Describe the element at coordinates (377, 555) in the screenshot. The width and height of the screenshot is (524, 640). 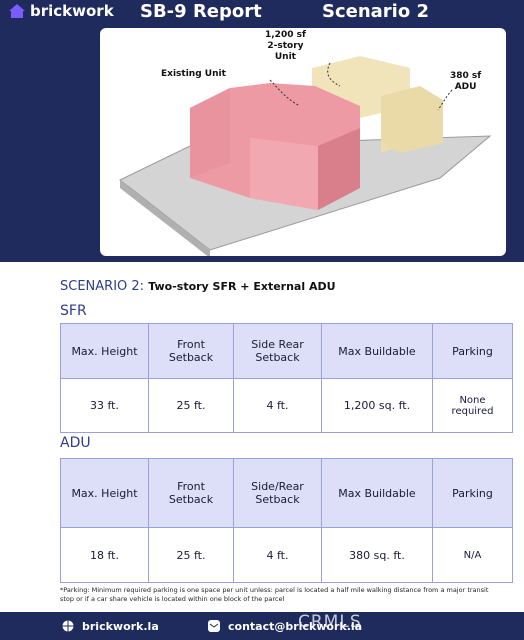
I see `data-cell: 380 sq. ft.` at that location.